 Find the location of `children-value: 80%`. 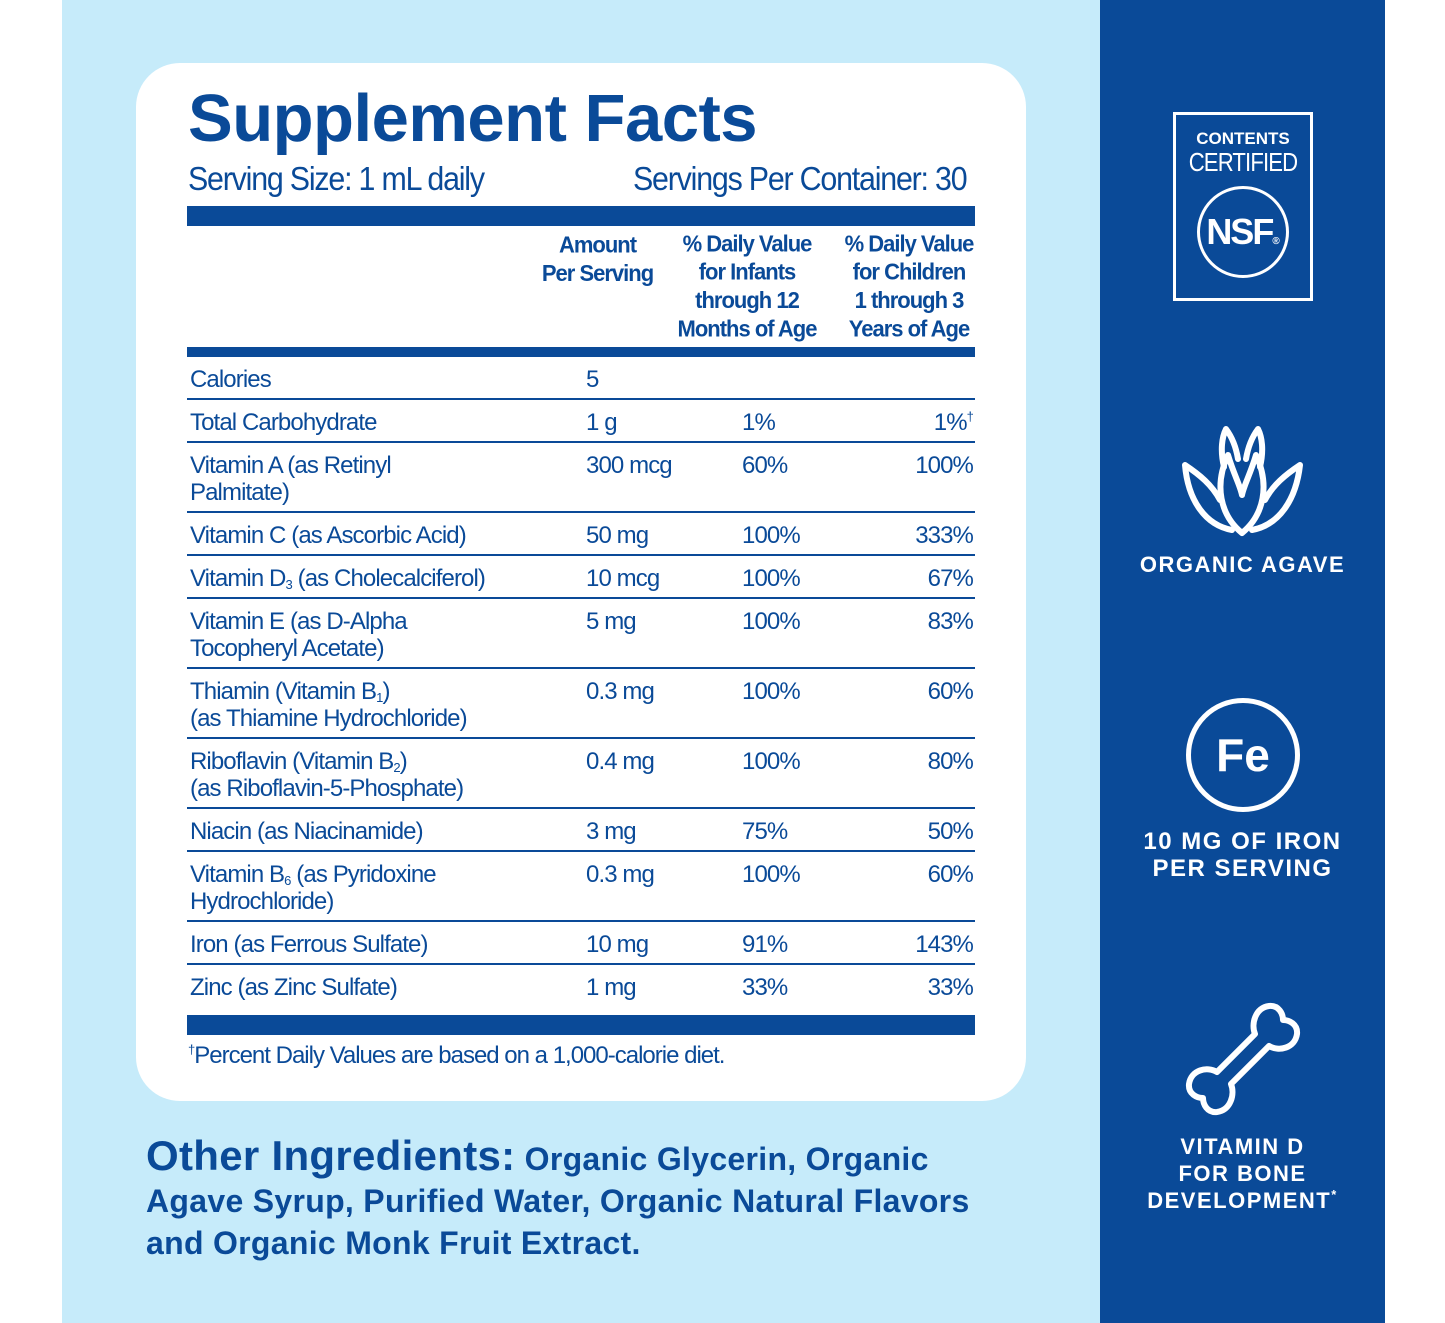

children-value: 80% is located at coordinates (950, 761).